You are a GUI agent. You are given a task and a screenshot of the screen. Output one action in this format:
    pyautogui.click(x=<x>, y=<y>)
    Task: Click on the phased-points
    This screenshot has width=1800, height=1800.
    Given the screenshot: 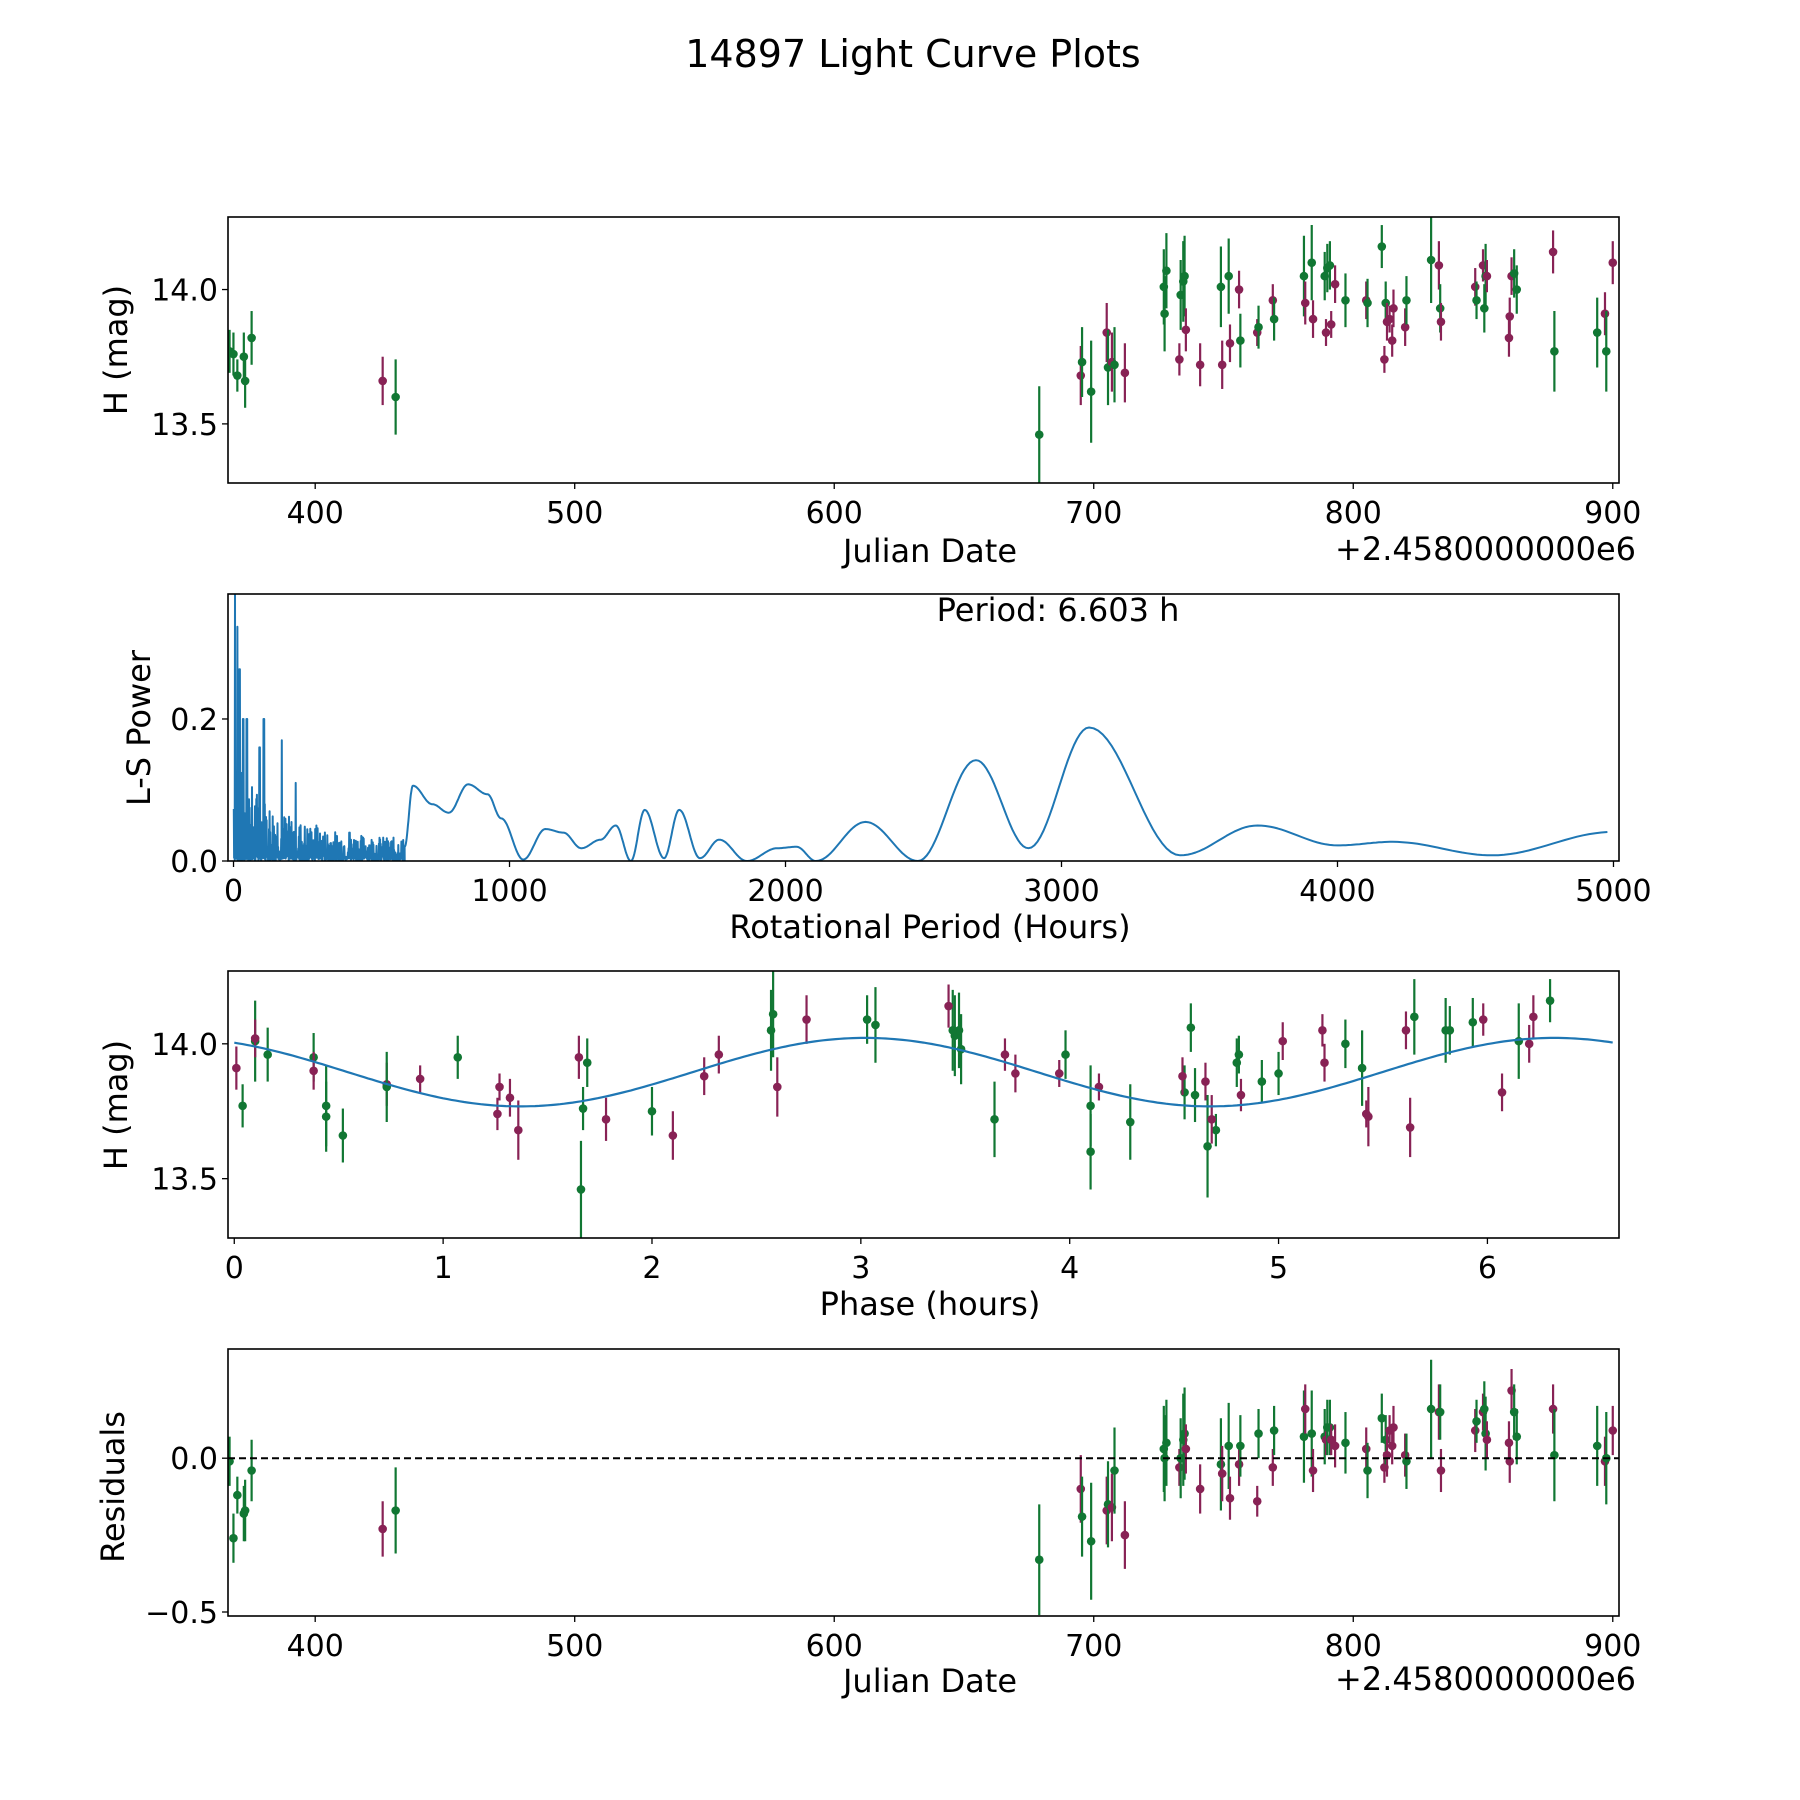 What is the action you would take?
    pyautogui.click(x=922, y=1104)
    